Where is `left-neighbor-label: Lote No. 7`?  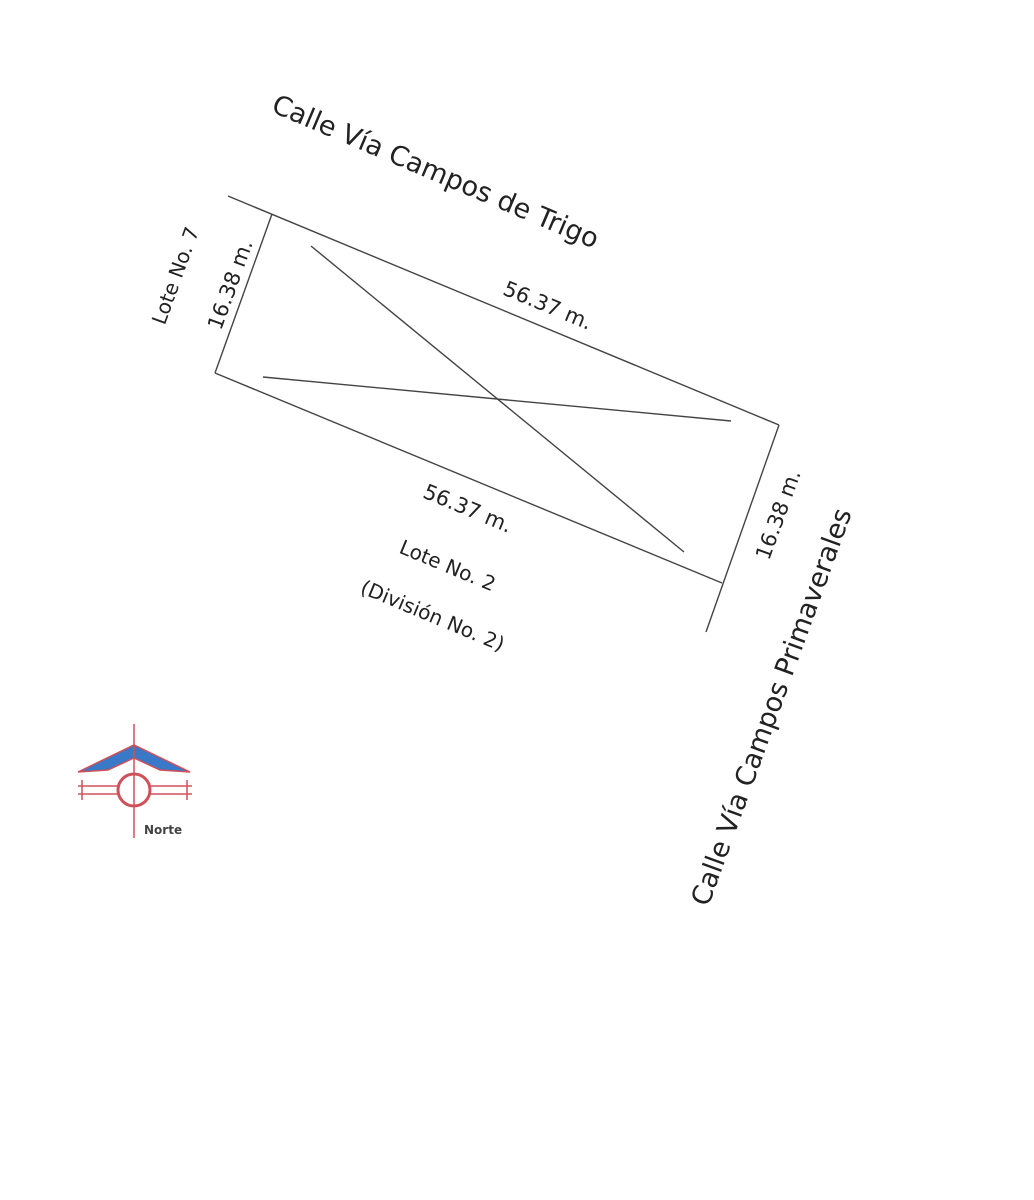
left-neighbor-label: Lote No. 7 is located at coordinates (175, 276).